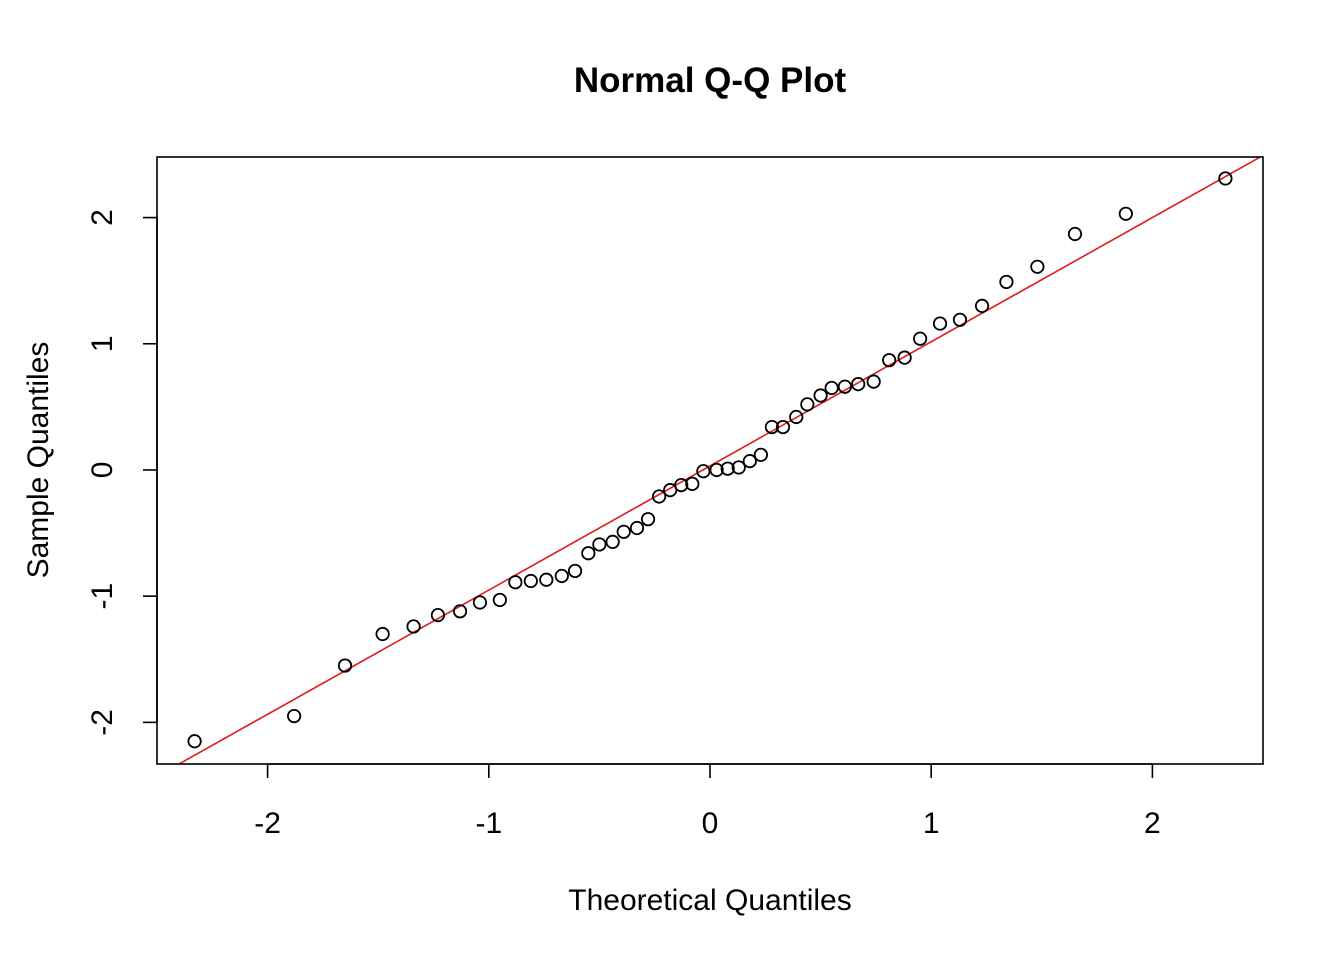 The image size is (1344, 960). I want to click on x-axis-title: Theoretical Quantiles, so click(709, 900).